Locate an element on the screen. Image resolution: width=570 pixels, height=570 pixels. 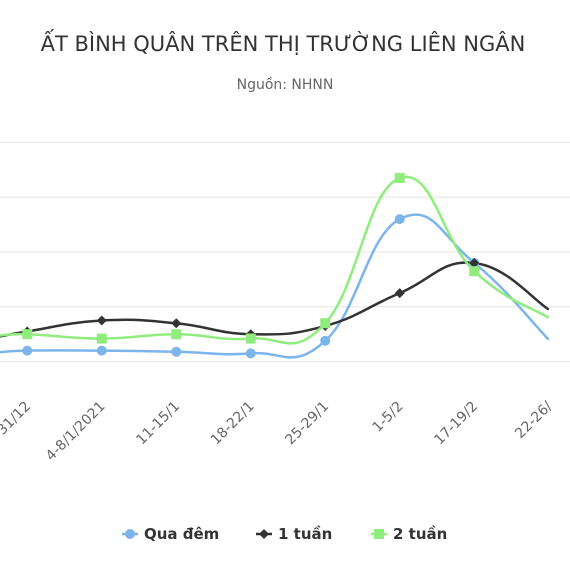
chart-title: ẤT BÌNH QUÂN TRÊN THỊ TRƯỜNG LIÊN NGÂN is located at coordinates (283, 42).